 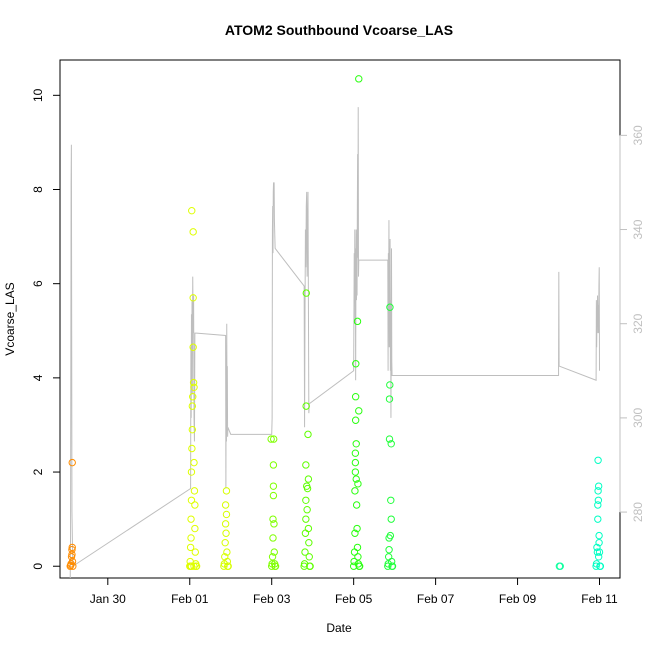 What do you see at coordinates (518, 599) in the screenshot?
I see `x-tick-label: Feb 09` at bounding box center [518, 599].